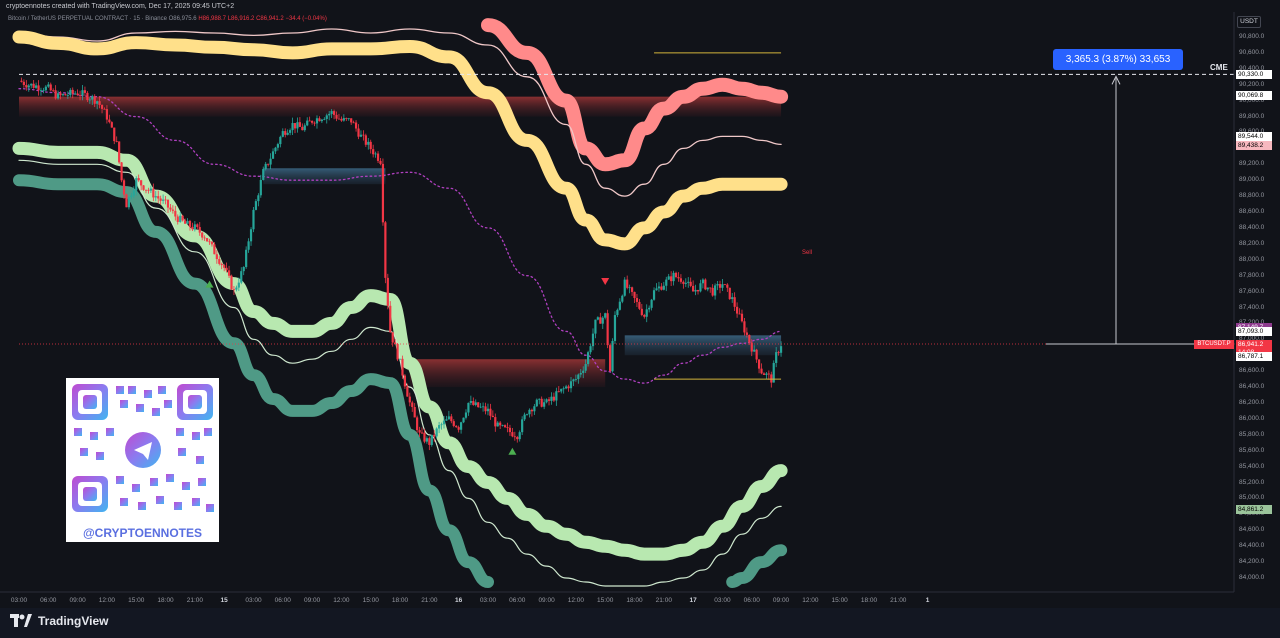  I want to click on buy-signal-icon, so click(512, 451).